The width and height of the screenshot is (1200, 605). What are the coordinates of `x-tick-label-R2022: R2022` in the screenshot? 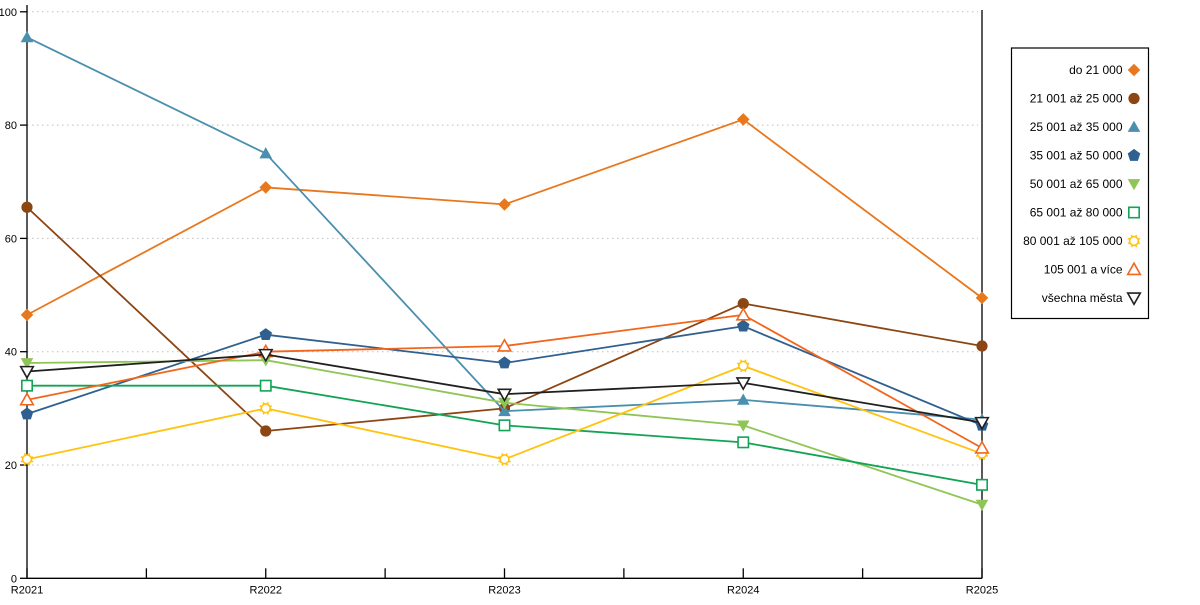 It's located at (266, 590).